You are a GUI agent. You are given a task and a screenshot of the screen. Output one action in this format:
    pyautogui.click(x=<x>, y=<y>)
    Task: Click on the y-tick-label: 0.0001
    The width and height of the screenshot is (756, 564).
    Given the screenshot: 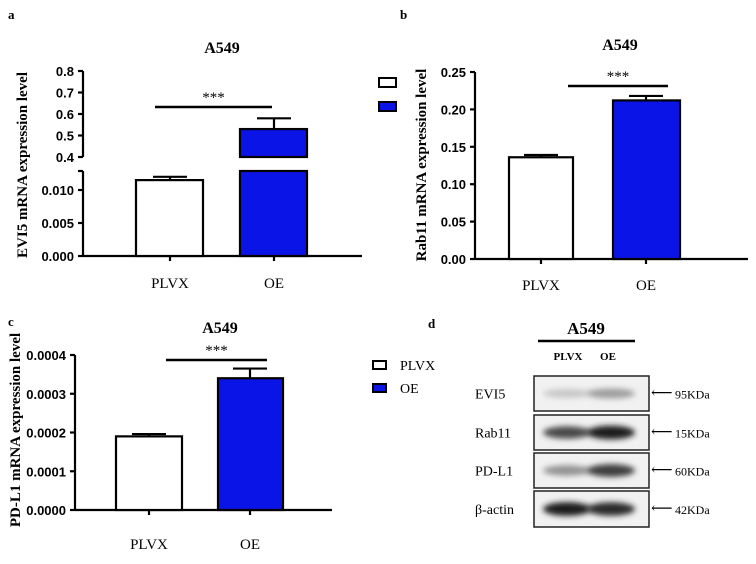 What is the action you would take?
    pyautogui.click(x=46, y=471)
    